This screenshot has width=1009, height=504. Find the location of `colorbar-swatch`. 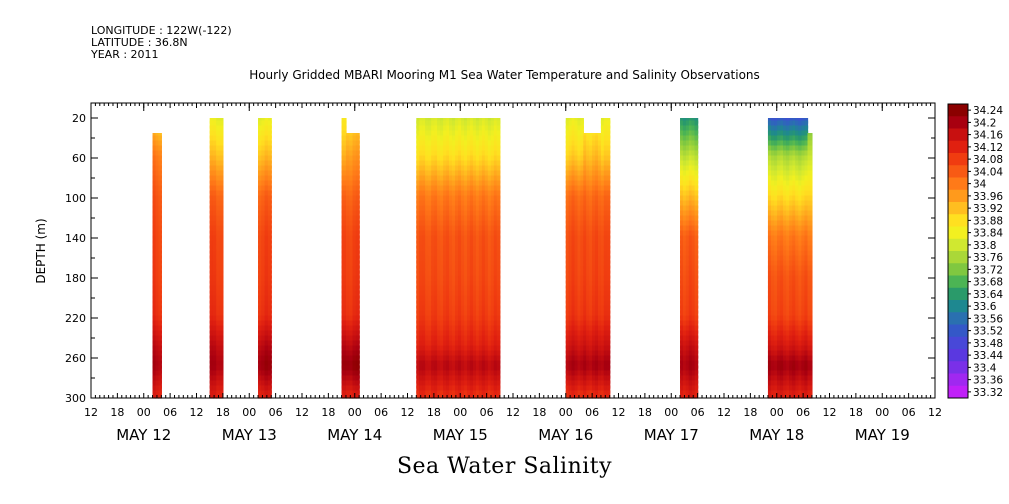

colorbar-swatch is located at coordinates (958, 159).